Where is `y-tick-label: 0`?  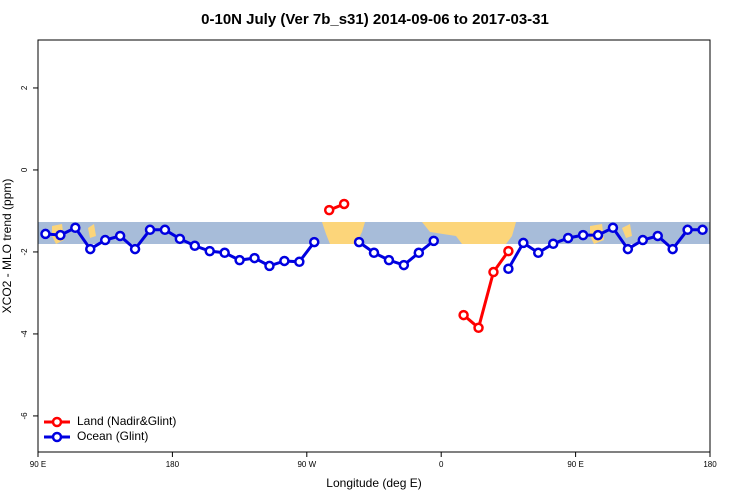
y-tick-label: 0 is located at coordinates (24, 169).